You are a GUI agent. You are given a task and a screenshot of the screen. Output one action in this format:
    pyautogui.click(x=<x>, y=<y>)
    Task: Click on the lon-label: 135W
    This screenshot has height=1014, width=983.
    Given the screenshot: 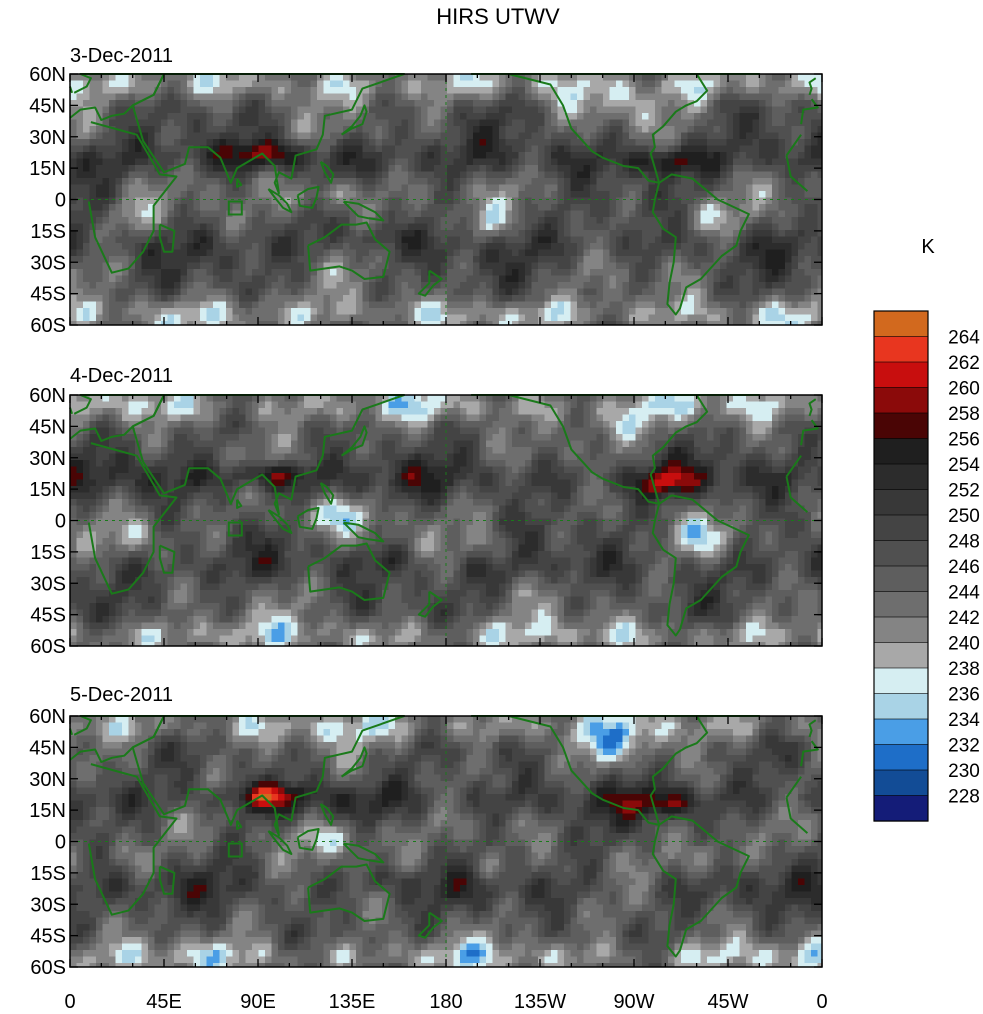 What is the action you would take?
    pyautogui.click(x=540, y=1002)
    